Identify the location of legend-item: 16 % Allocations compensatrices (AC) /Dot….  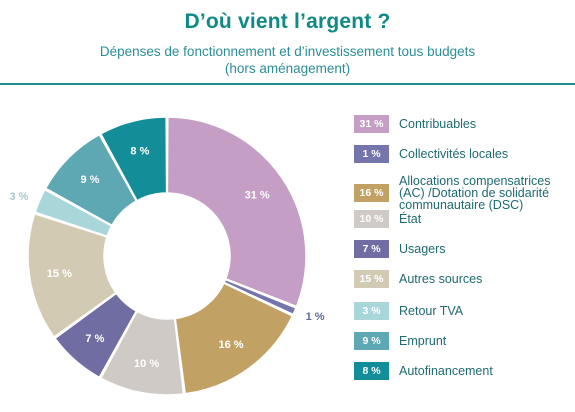
(452, 193).